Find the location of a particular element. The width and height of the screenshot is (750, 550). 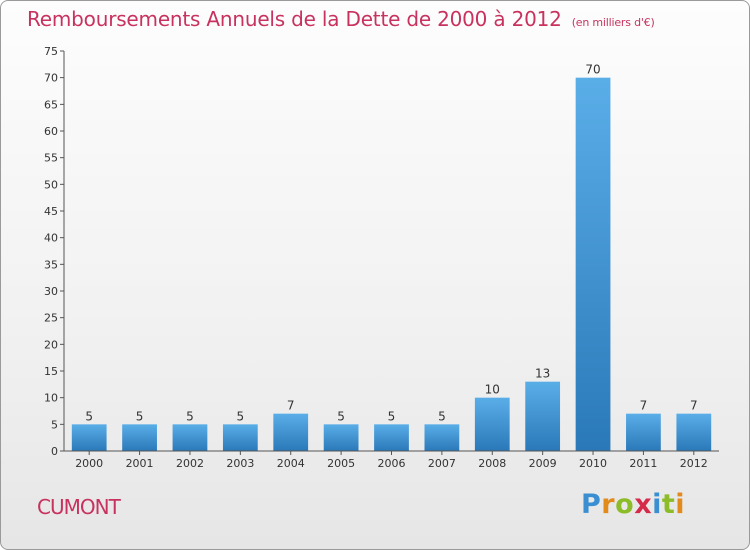

bar-2005 is located at coordinates (341, 437).